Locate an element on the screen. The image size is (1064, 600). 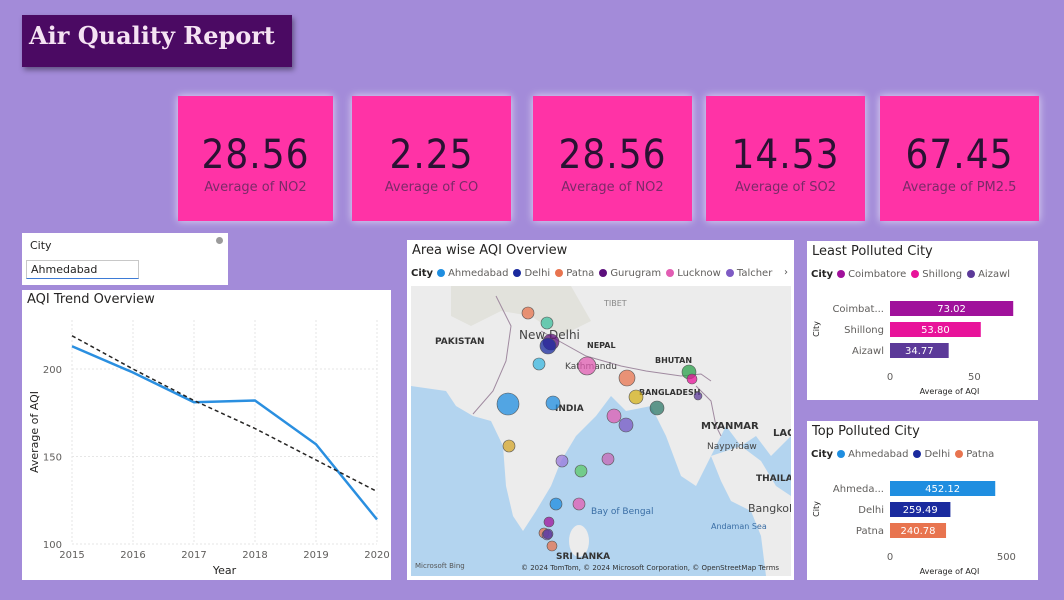
legend-label: Patna is located at coordinates (980, 454).